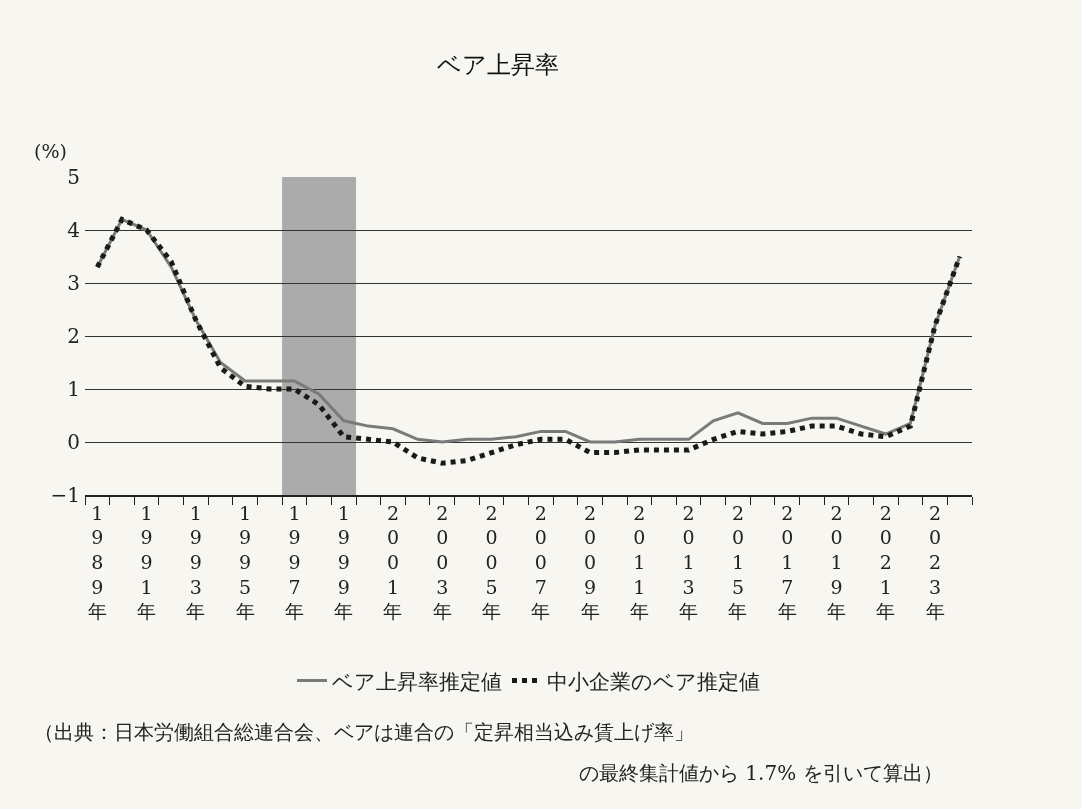  Describe the element at coordinates (196, 562) in the screenshot. I see `x-tick-label: 1993年` at that location.